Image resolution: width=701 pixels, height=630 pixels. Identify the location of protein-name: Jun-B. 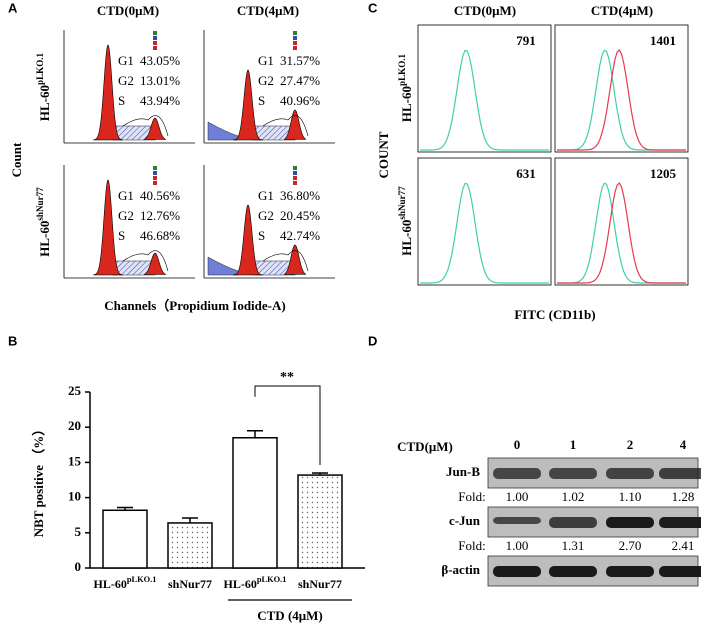
(463, 471).